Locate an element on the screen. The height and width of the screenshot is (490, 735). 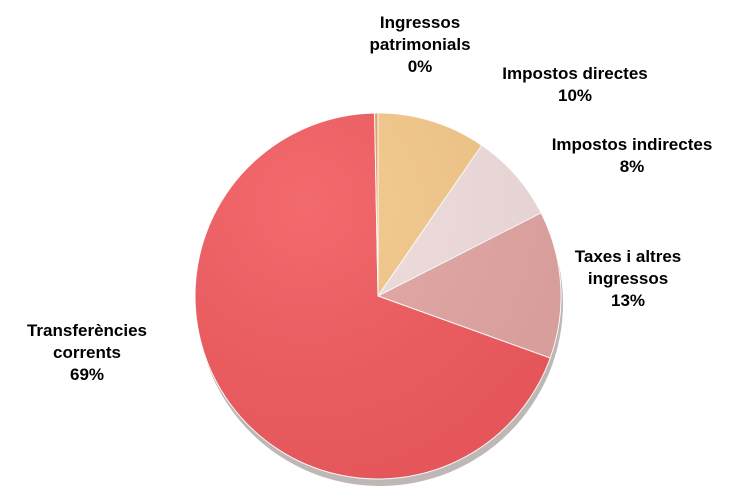
slice-label-taxes-i-altres-ingressos: Taxes i altres ingressos 13% is located at coordinates (628, 278).